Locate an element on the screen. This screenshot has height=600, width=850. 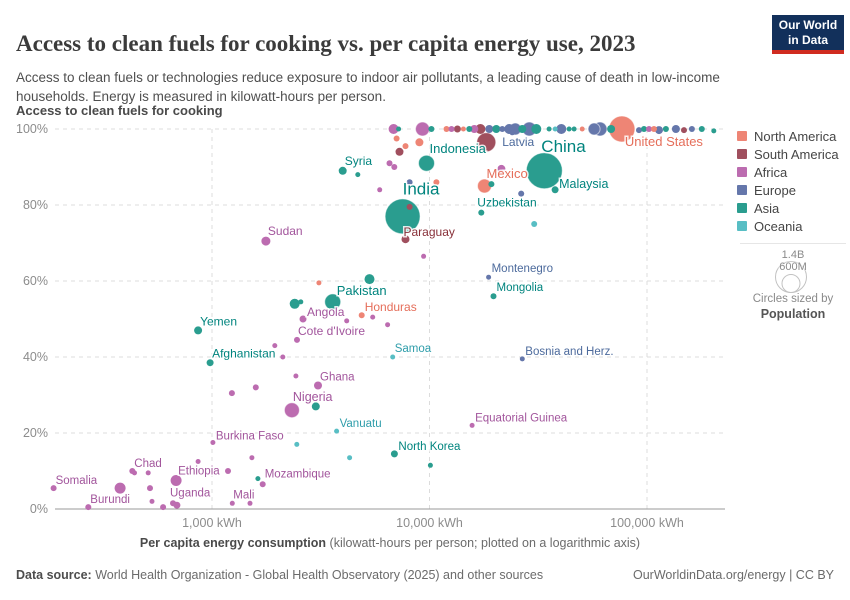
data-point-burkina-faso is located at coordinates (213, 442).